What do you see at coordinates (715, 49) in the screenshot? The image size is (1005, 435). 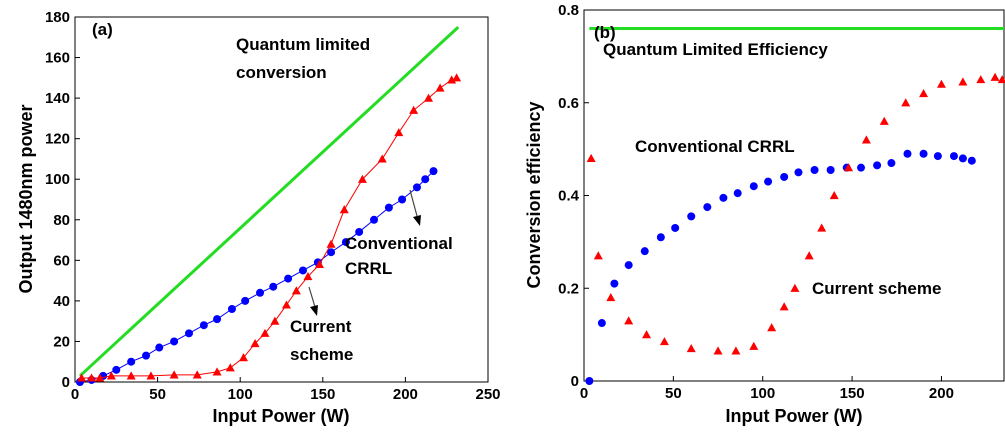 I see `annotation-quantum-limited-efficiency: Quantum Limited Efficiency` at bounding box center [715, 49].